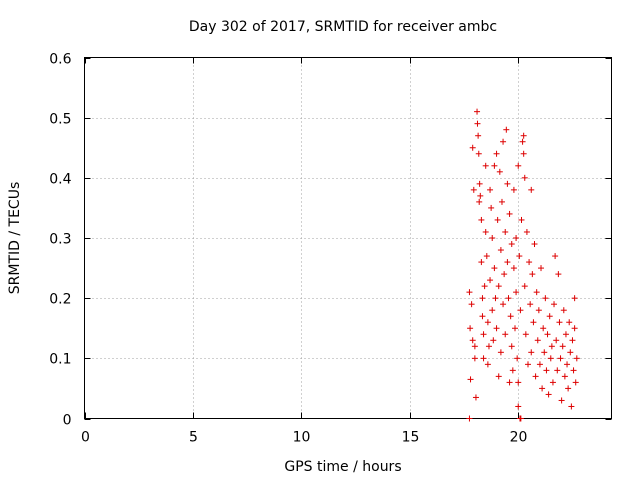 The height and width of the screenshot is (480, 640). I want to click on x-tick-label: 5, so click(193, 438).